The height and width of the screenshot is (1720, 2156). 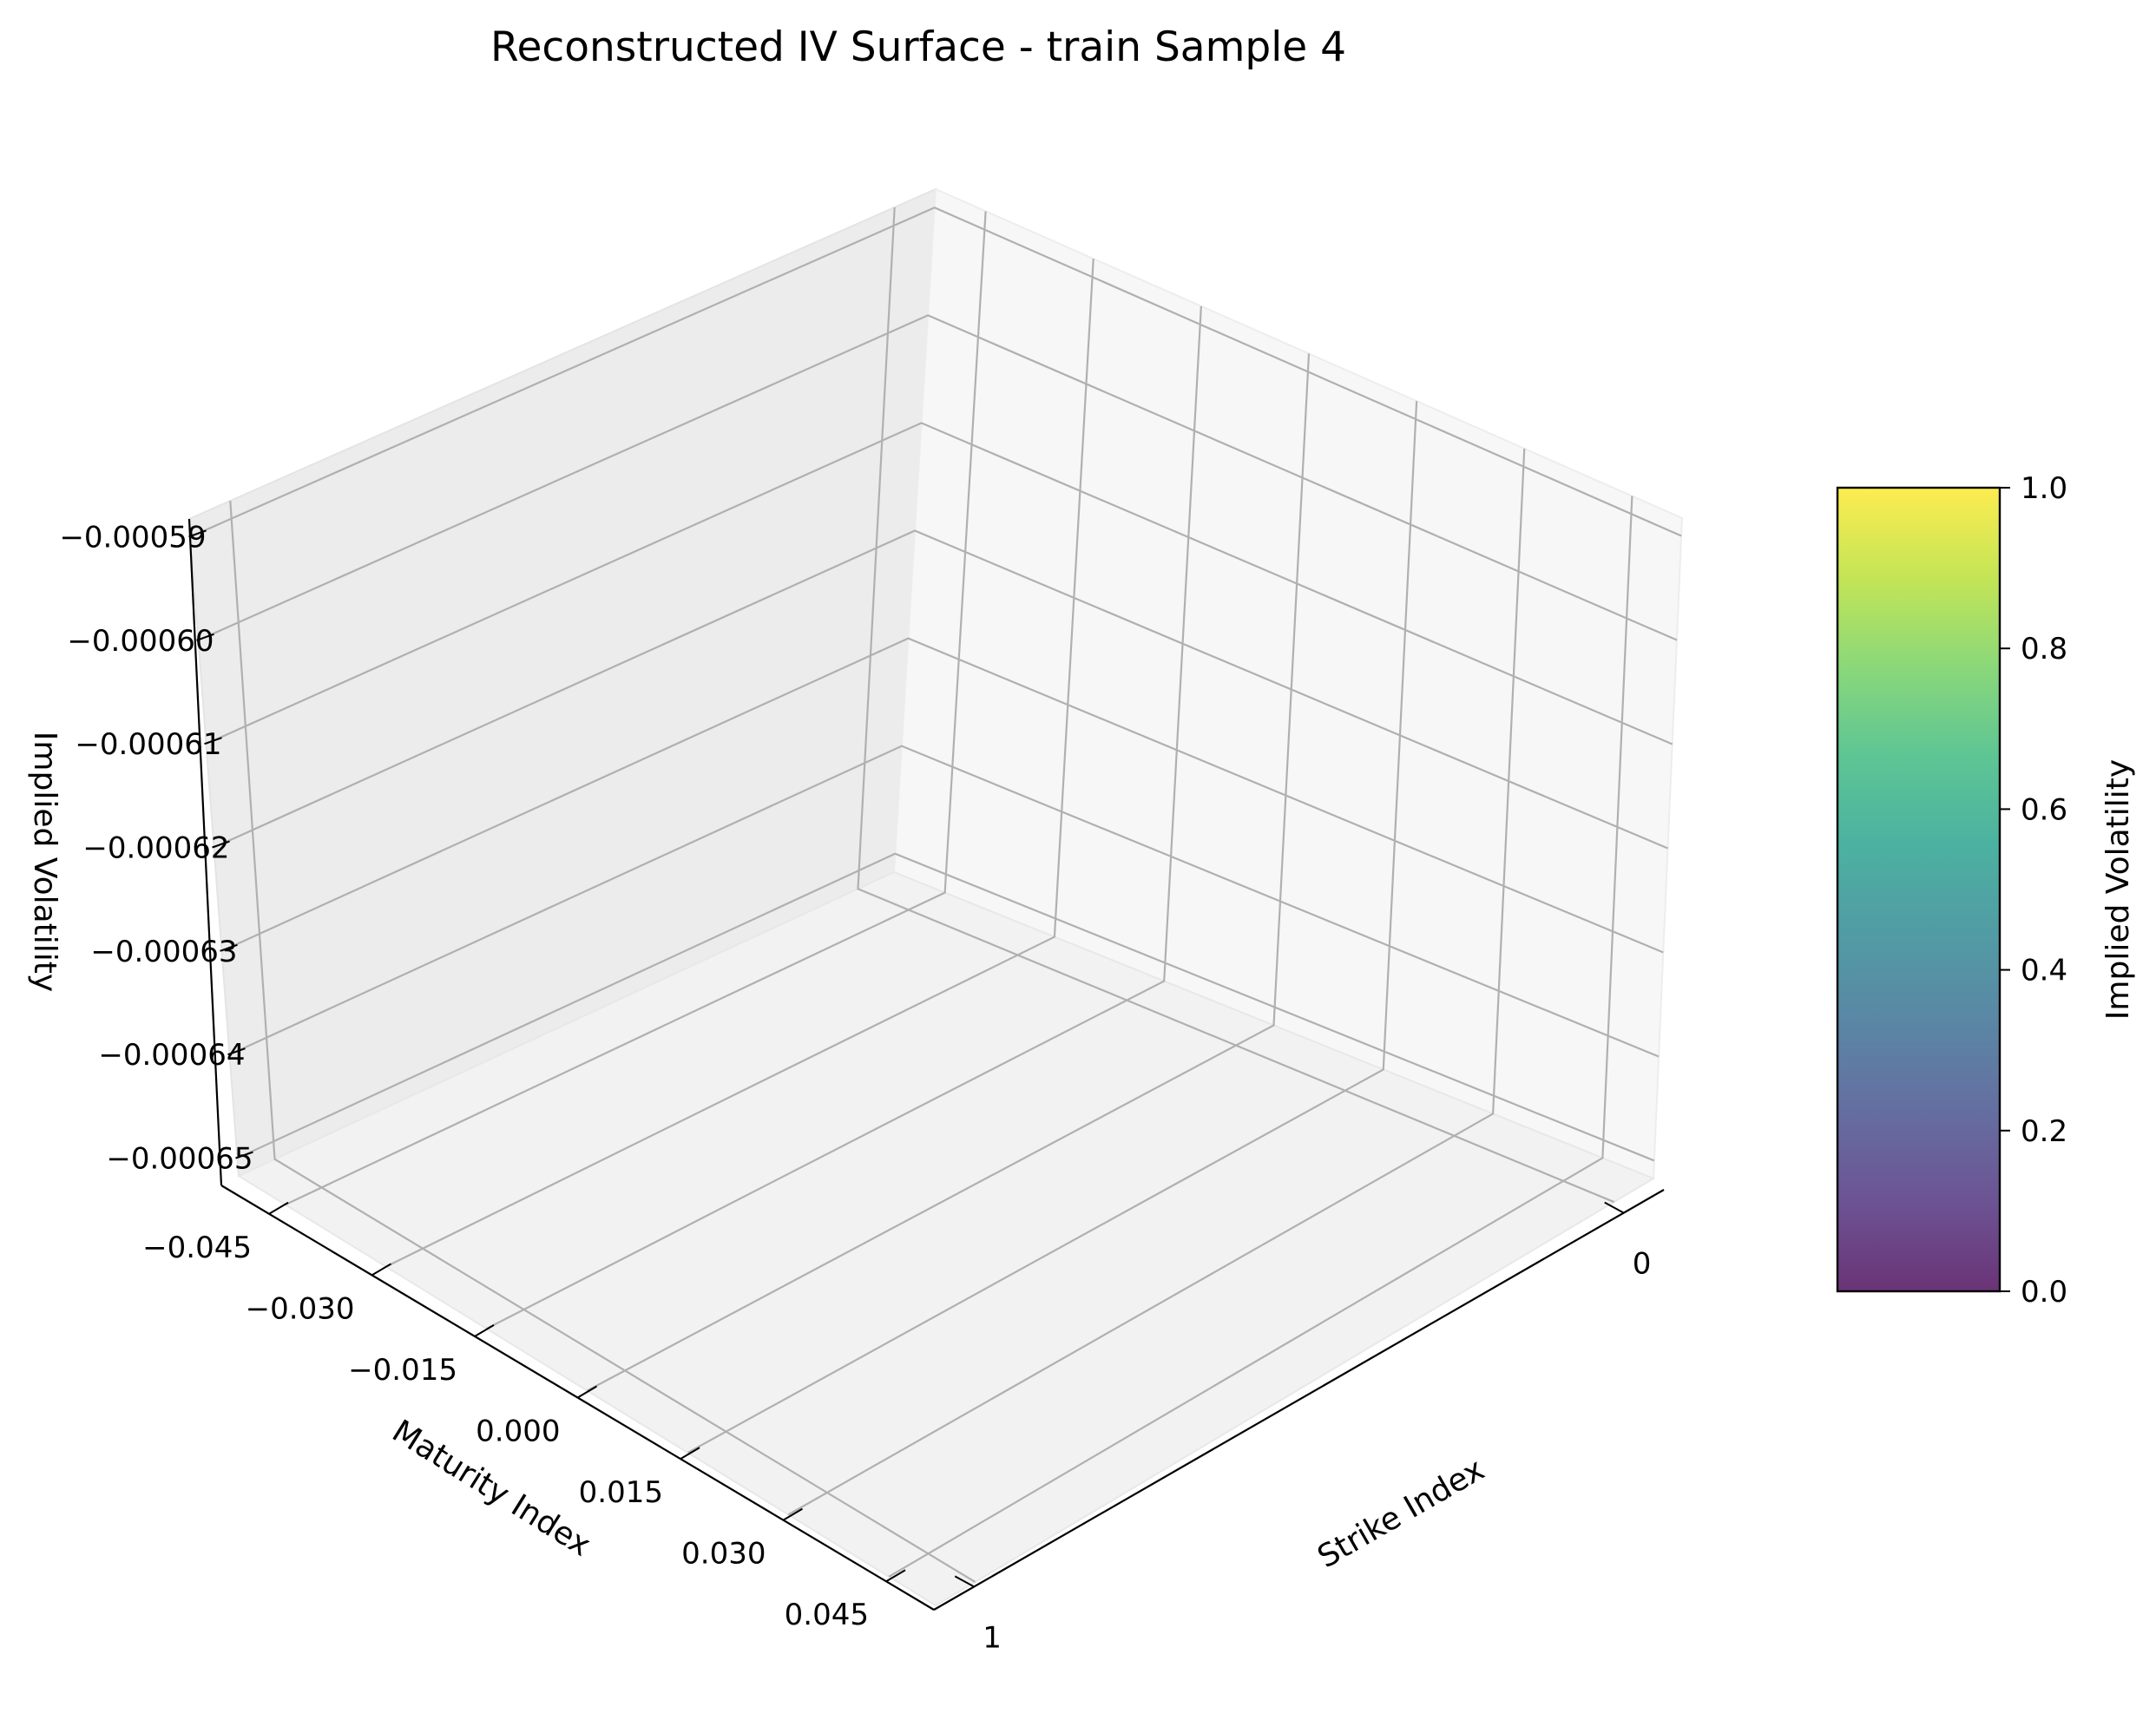 What do you see at coordinates (723, 1554) in the screenshot?
I see `y-tick-label: 0.030` at bounding box center [723, 1554].